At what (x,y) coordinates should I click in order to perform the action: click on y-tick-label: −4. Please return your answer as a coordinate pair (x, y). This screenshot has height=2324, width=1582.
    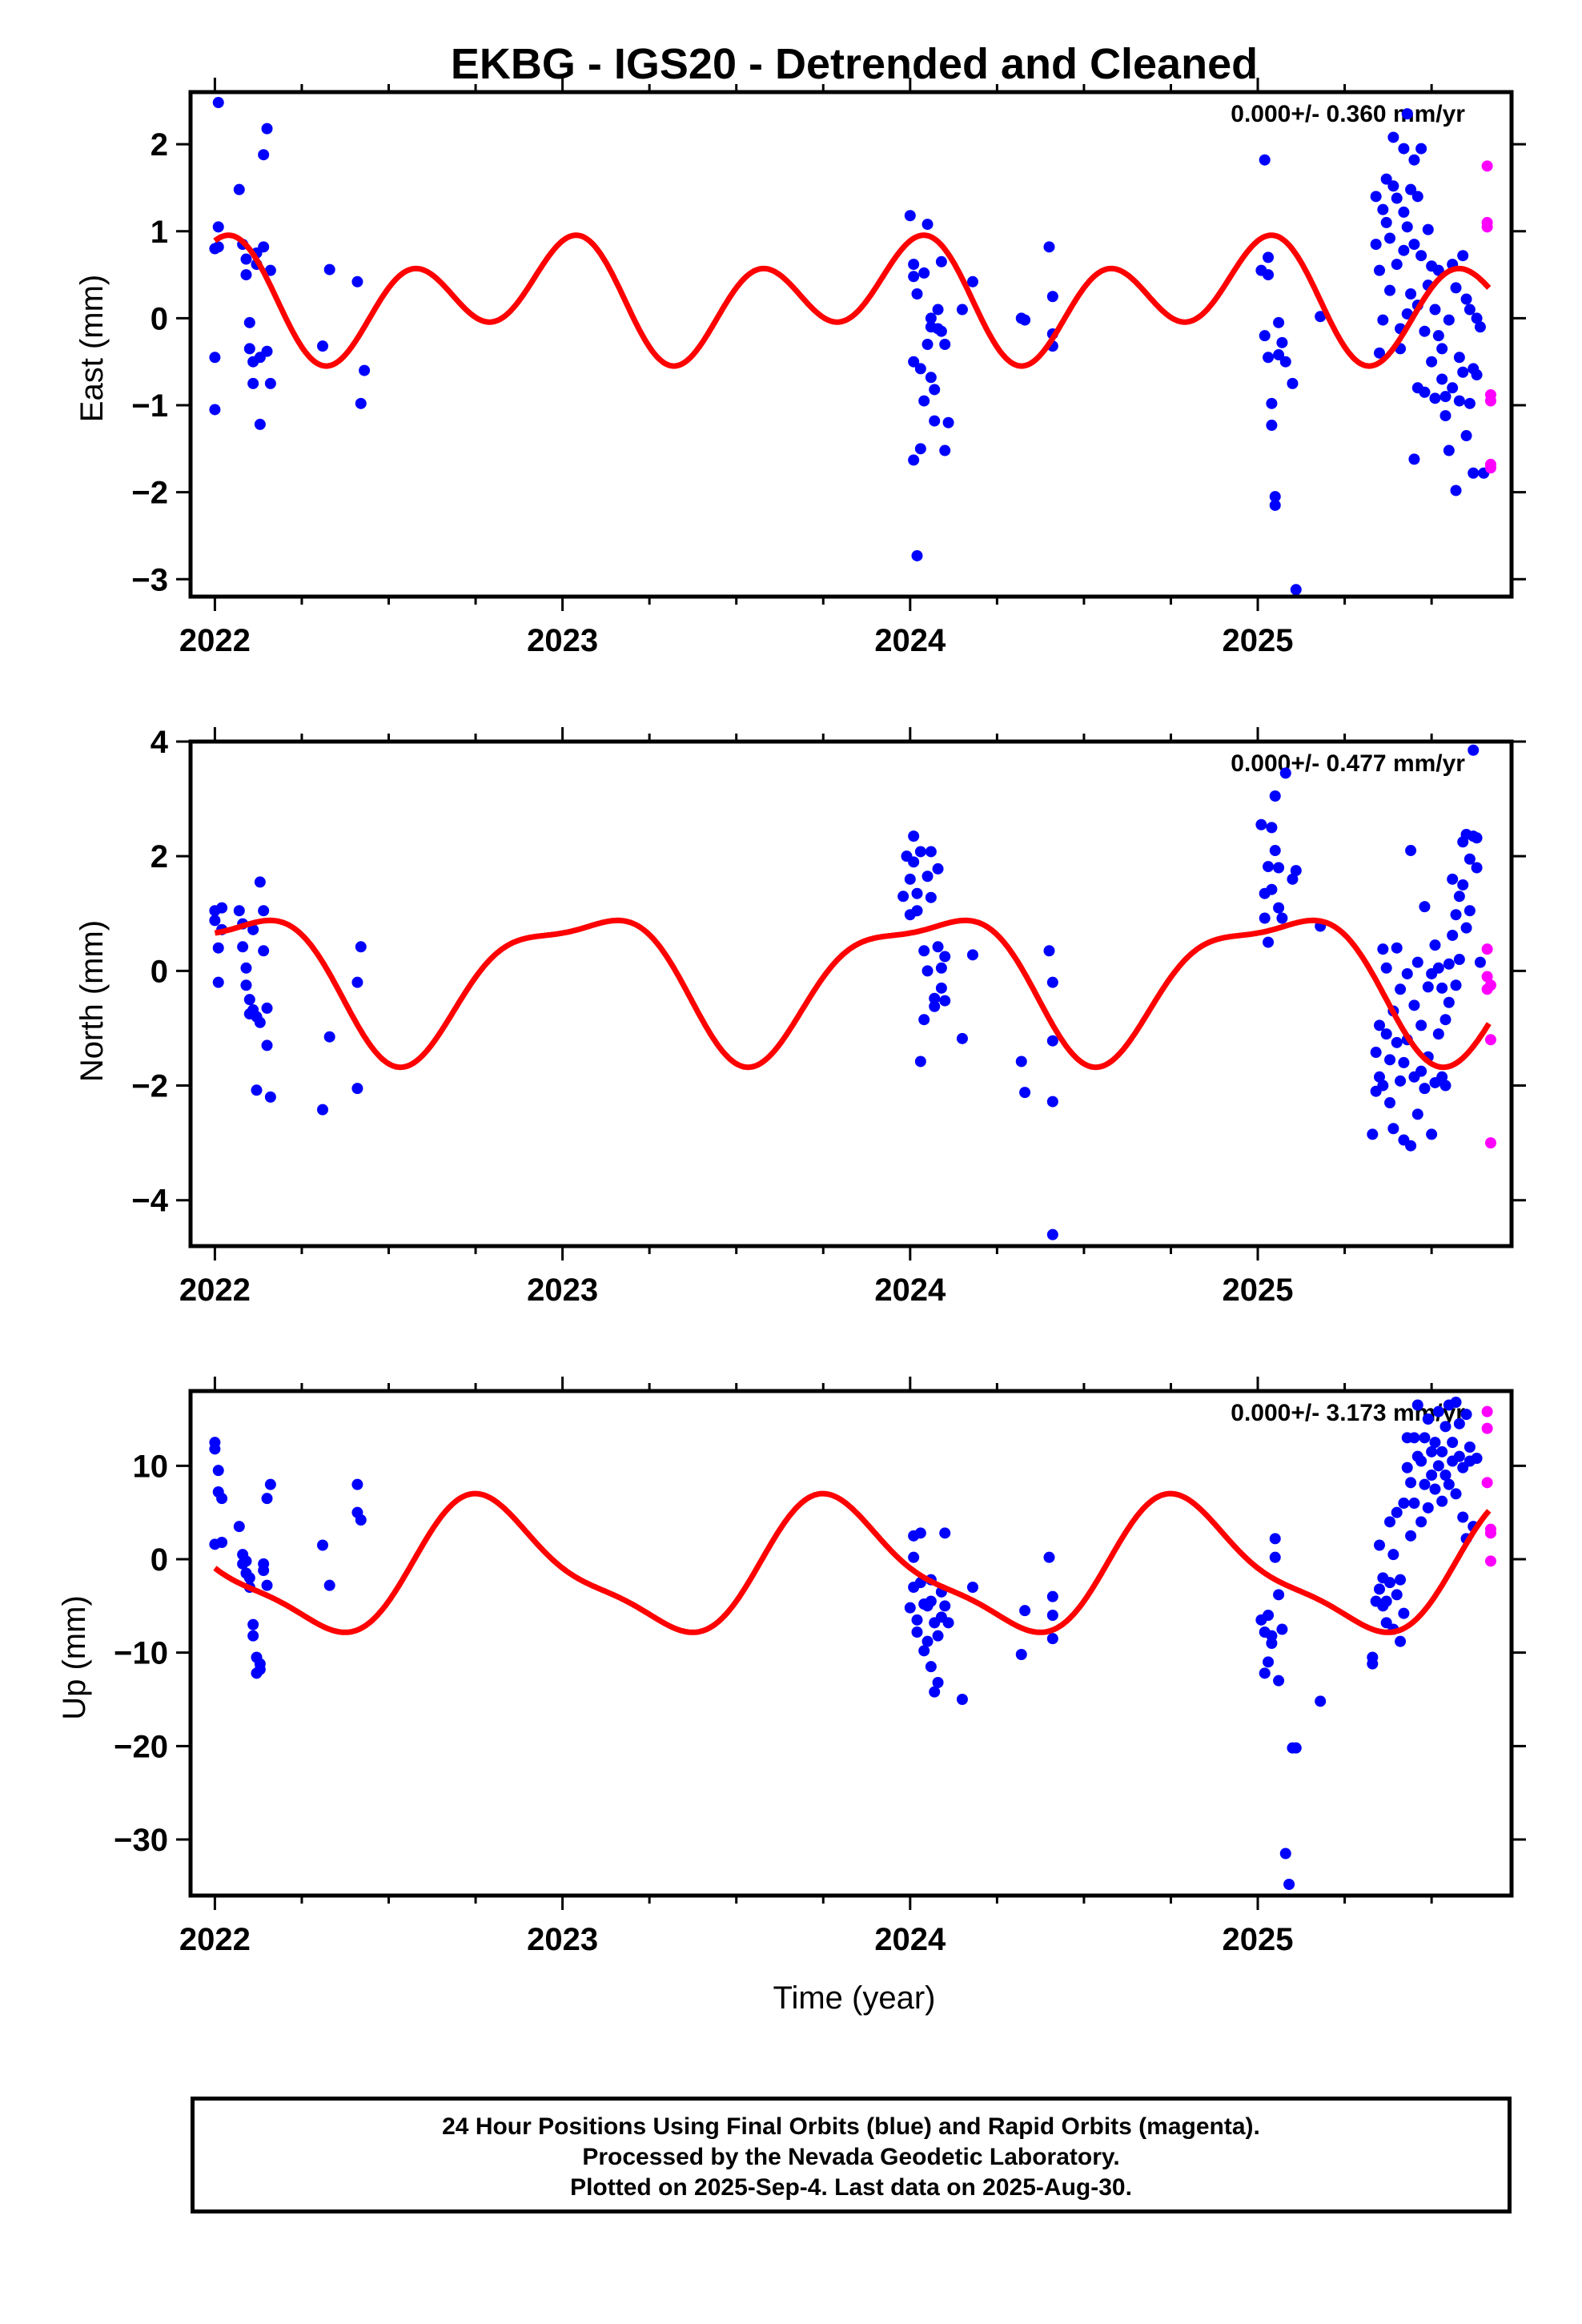
    Looking at the image, I should click on (149, 1201).